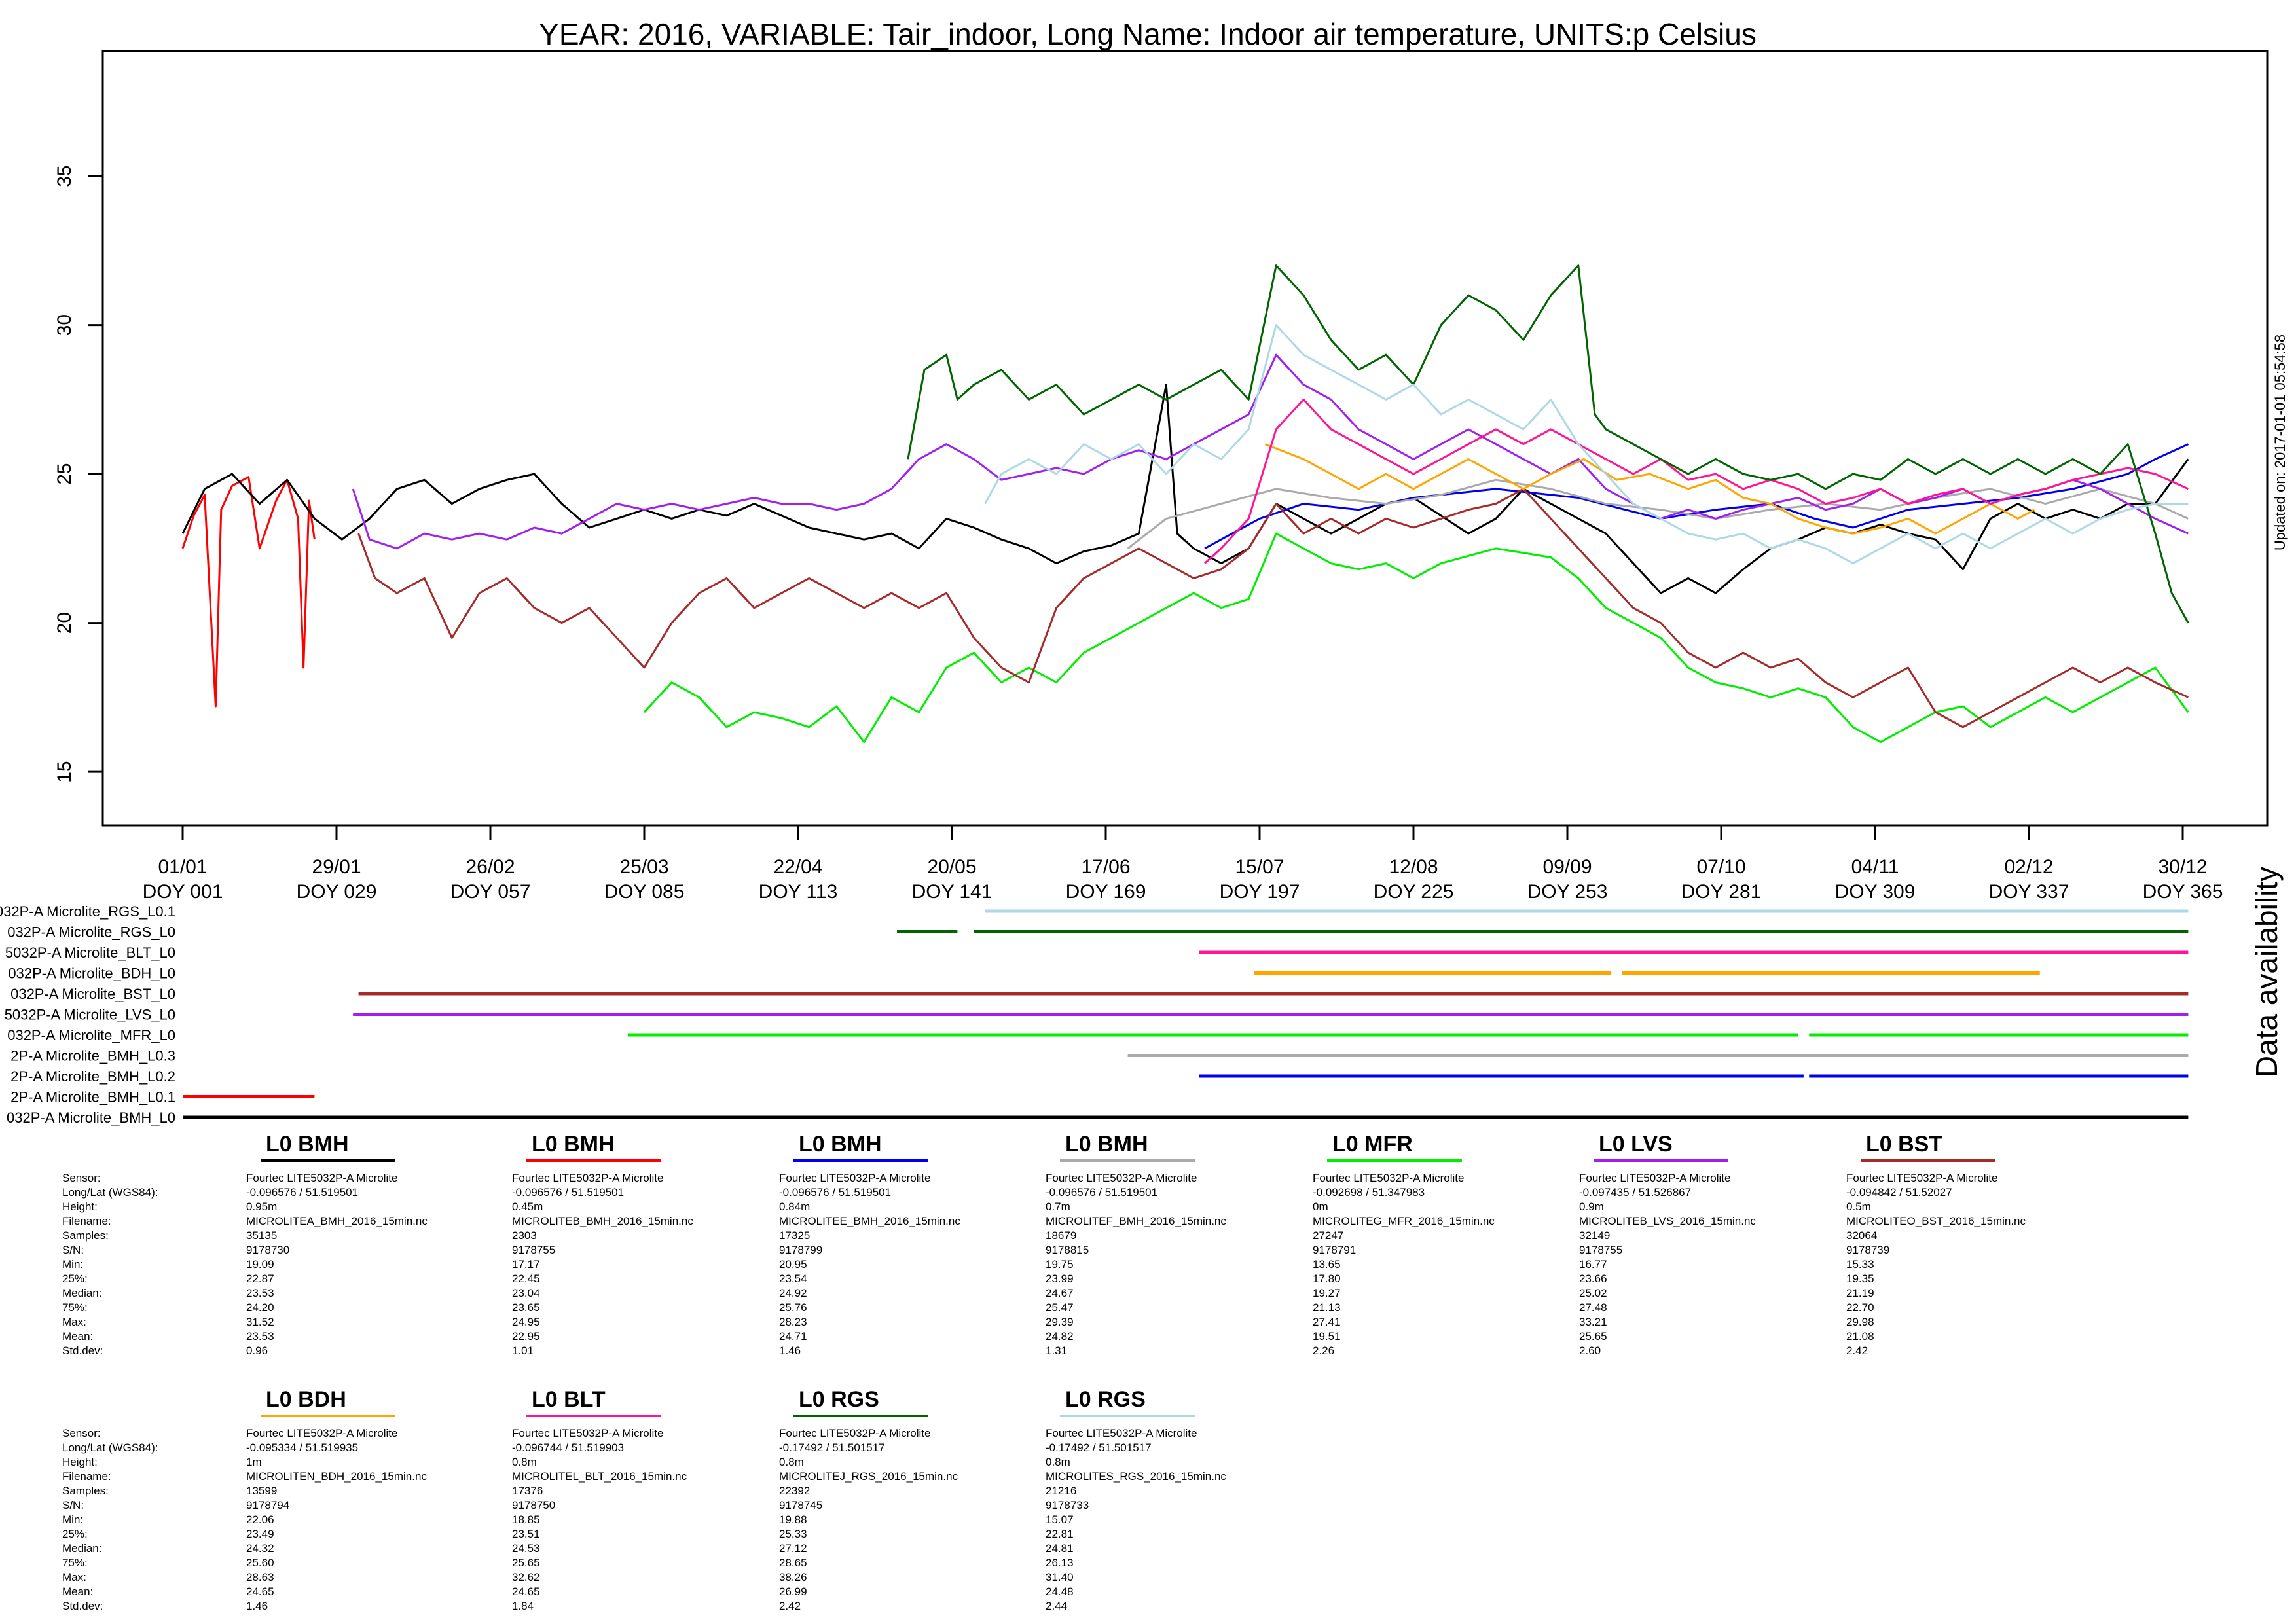 This screenshot has height=1624, width=2296. Describe the element at coordinates (527, 1491) in the screenshot. I see `stats-value: 17376` at that location.